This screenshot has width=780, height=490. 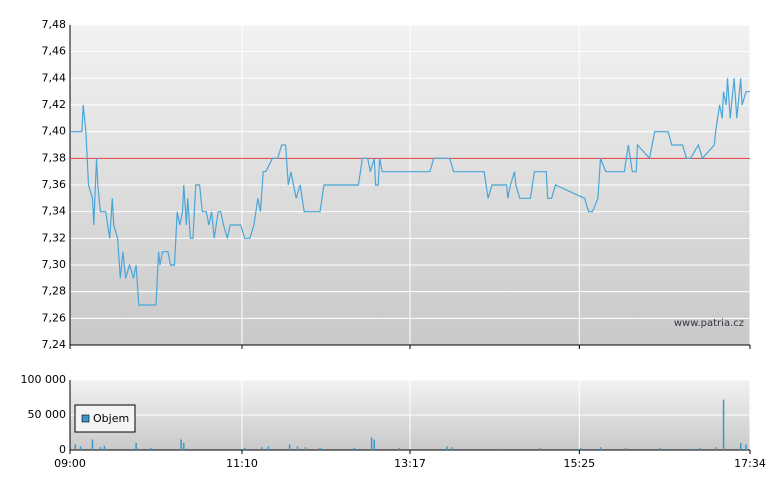 What do you see at coordinates (54, 77) in the screenshot?
I see `y-tick-label: 7,44` at bounding box center [54, 77].